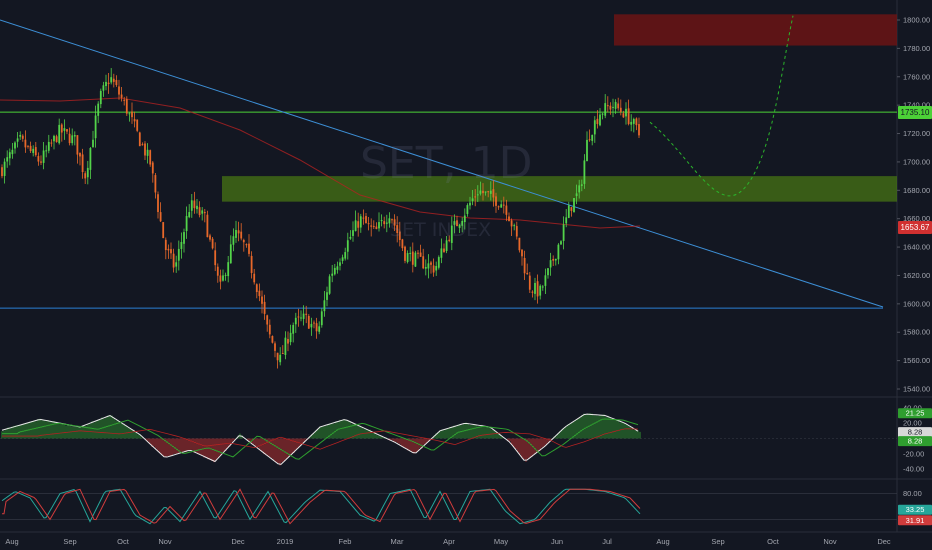  What do you see at coordinates (915, 520) in the screenshot?
I see `stoch-value-label: 31.91` at bounding box center [915, 520].